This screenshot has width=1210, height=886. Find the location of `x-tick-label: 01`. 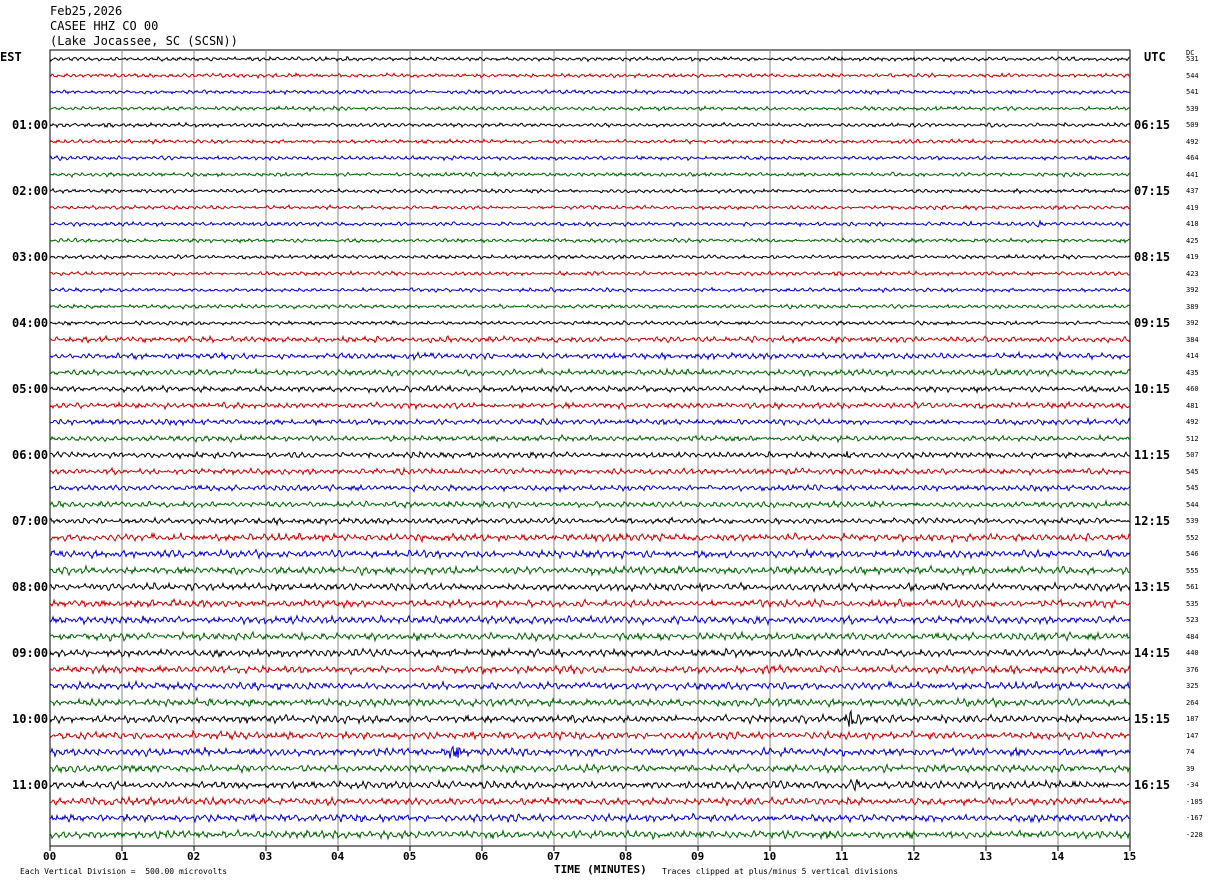

x-tick-label: 01 is located at coordinates (122, 856).